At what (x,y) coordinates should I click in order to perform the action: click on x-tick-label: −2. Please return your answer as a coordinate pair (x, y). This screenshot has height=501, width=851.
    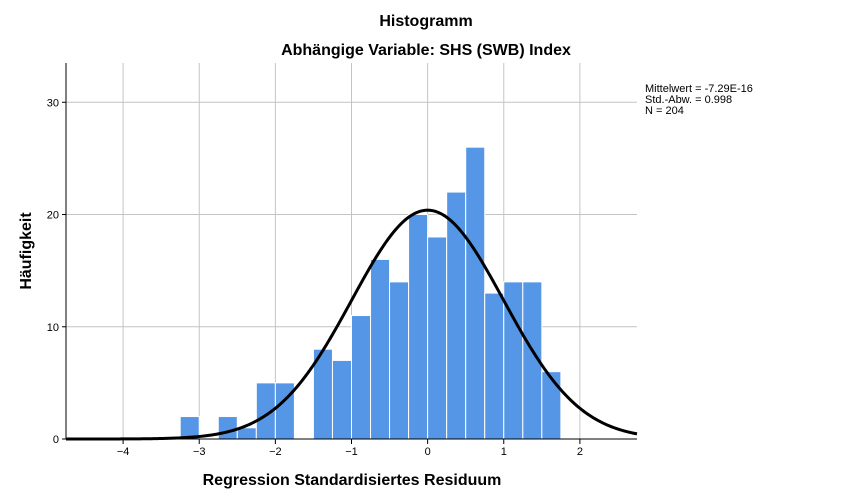
    Looking at the image, I should click on (275, 452).